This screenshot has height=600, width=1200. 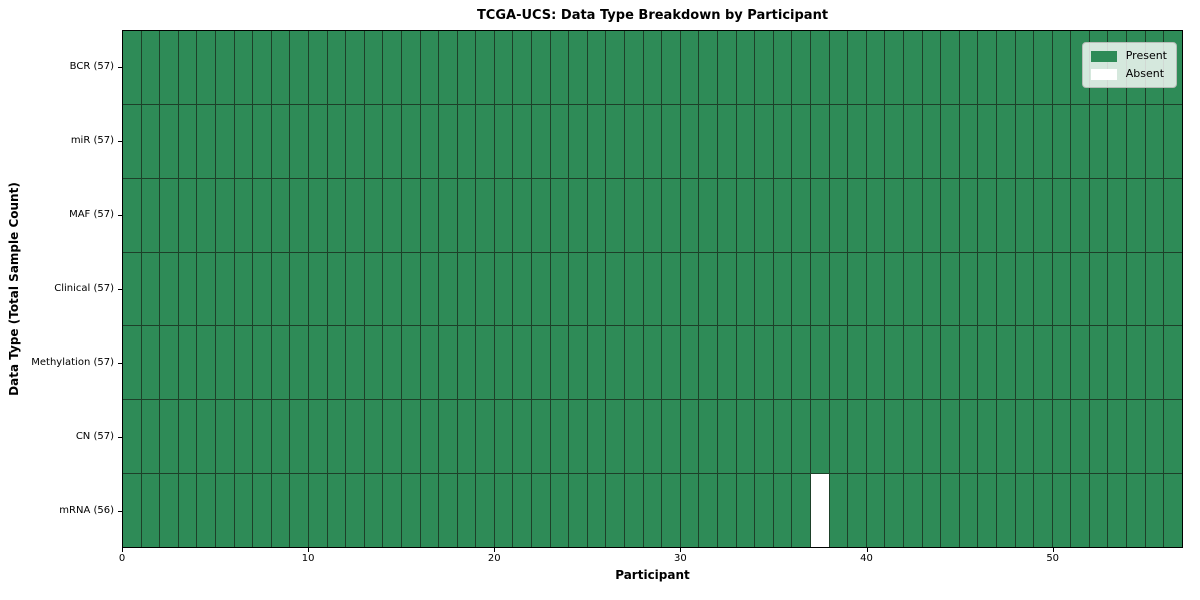 I want to click on x-axis-title: Participant, so click(x=652, y=575).